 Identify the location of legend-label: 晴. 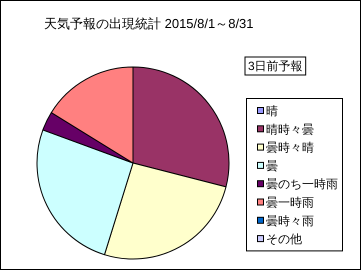
(272, 111).